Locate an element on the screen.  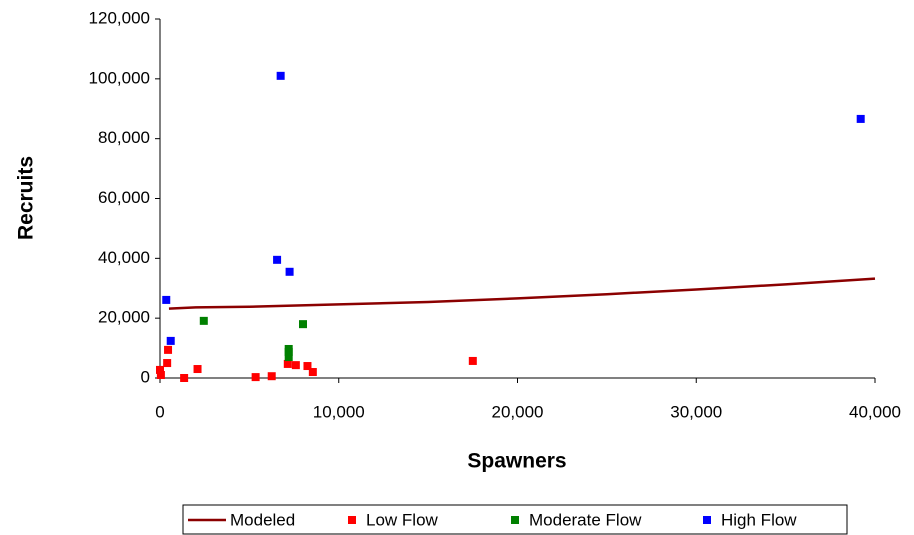
y-axis-title: Recruits is located at coordinates (26, 198).